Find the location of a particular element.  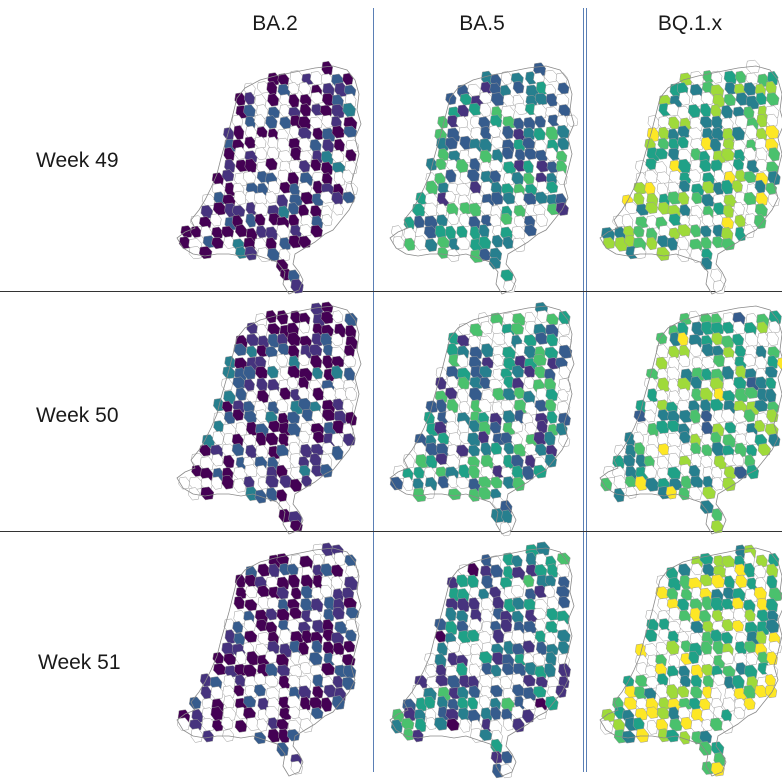

country-outline is located at coordinates (482, 662).